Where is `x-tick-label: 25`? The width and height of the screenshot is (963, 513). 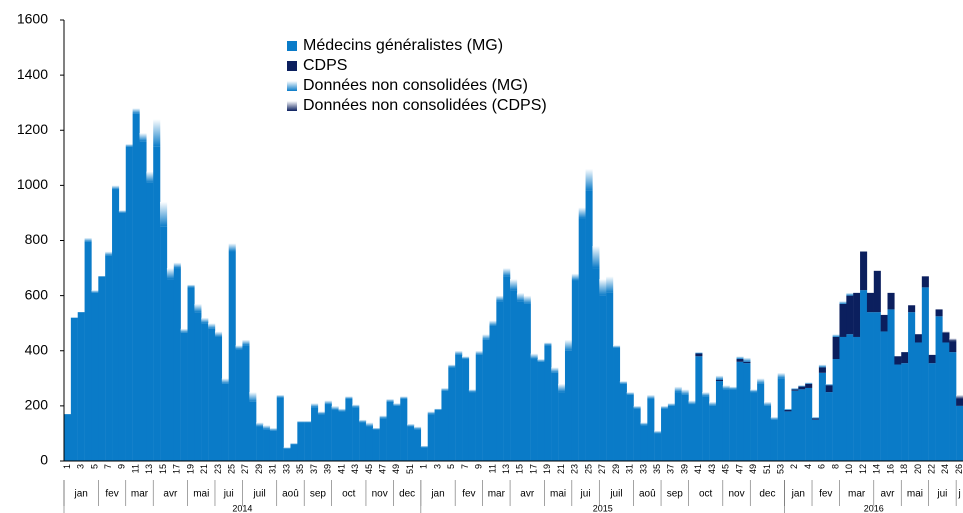 x-tick-label: 25 is located at coordinates (588, 469).